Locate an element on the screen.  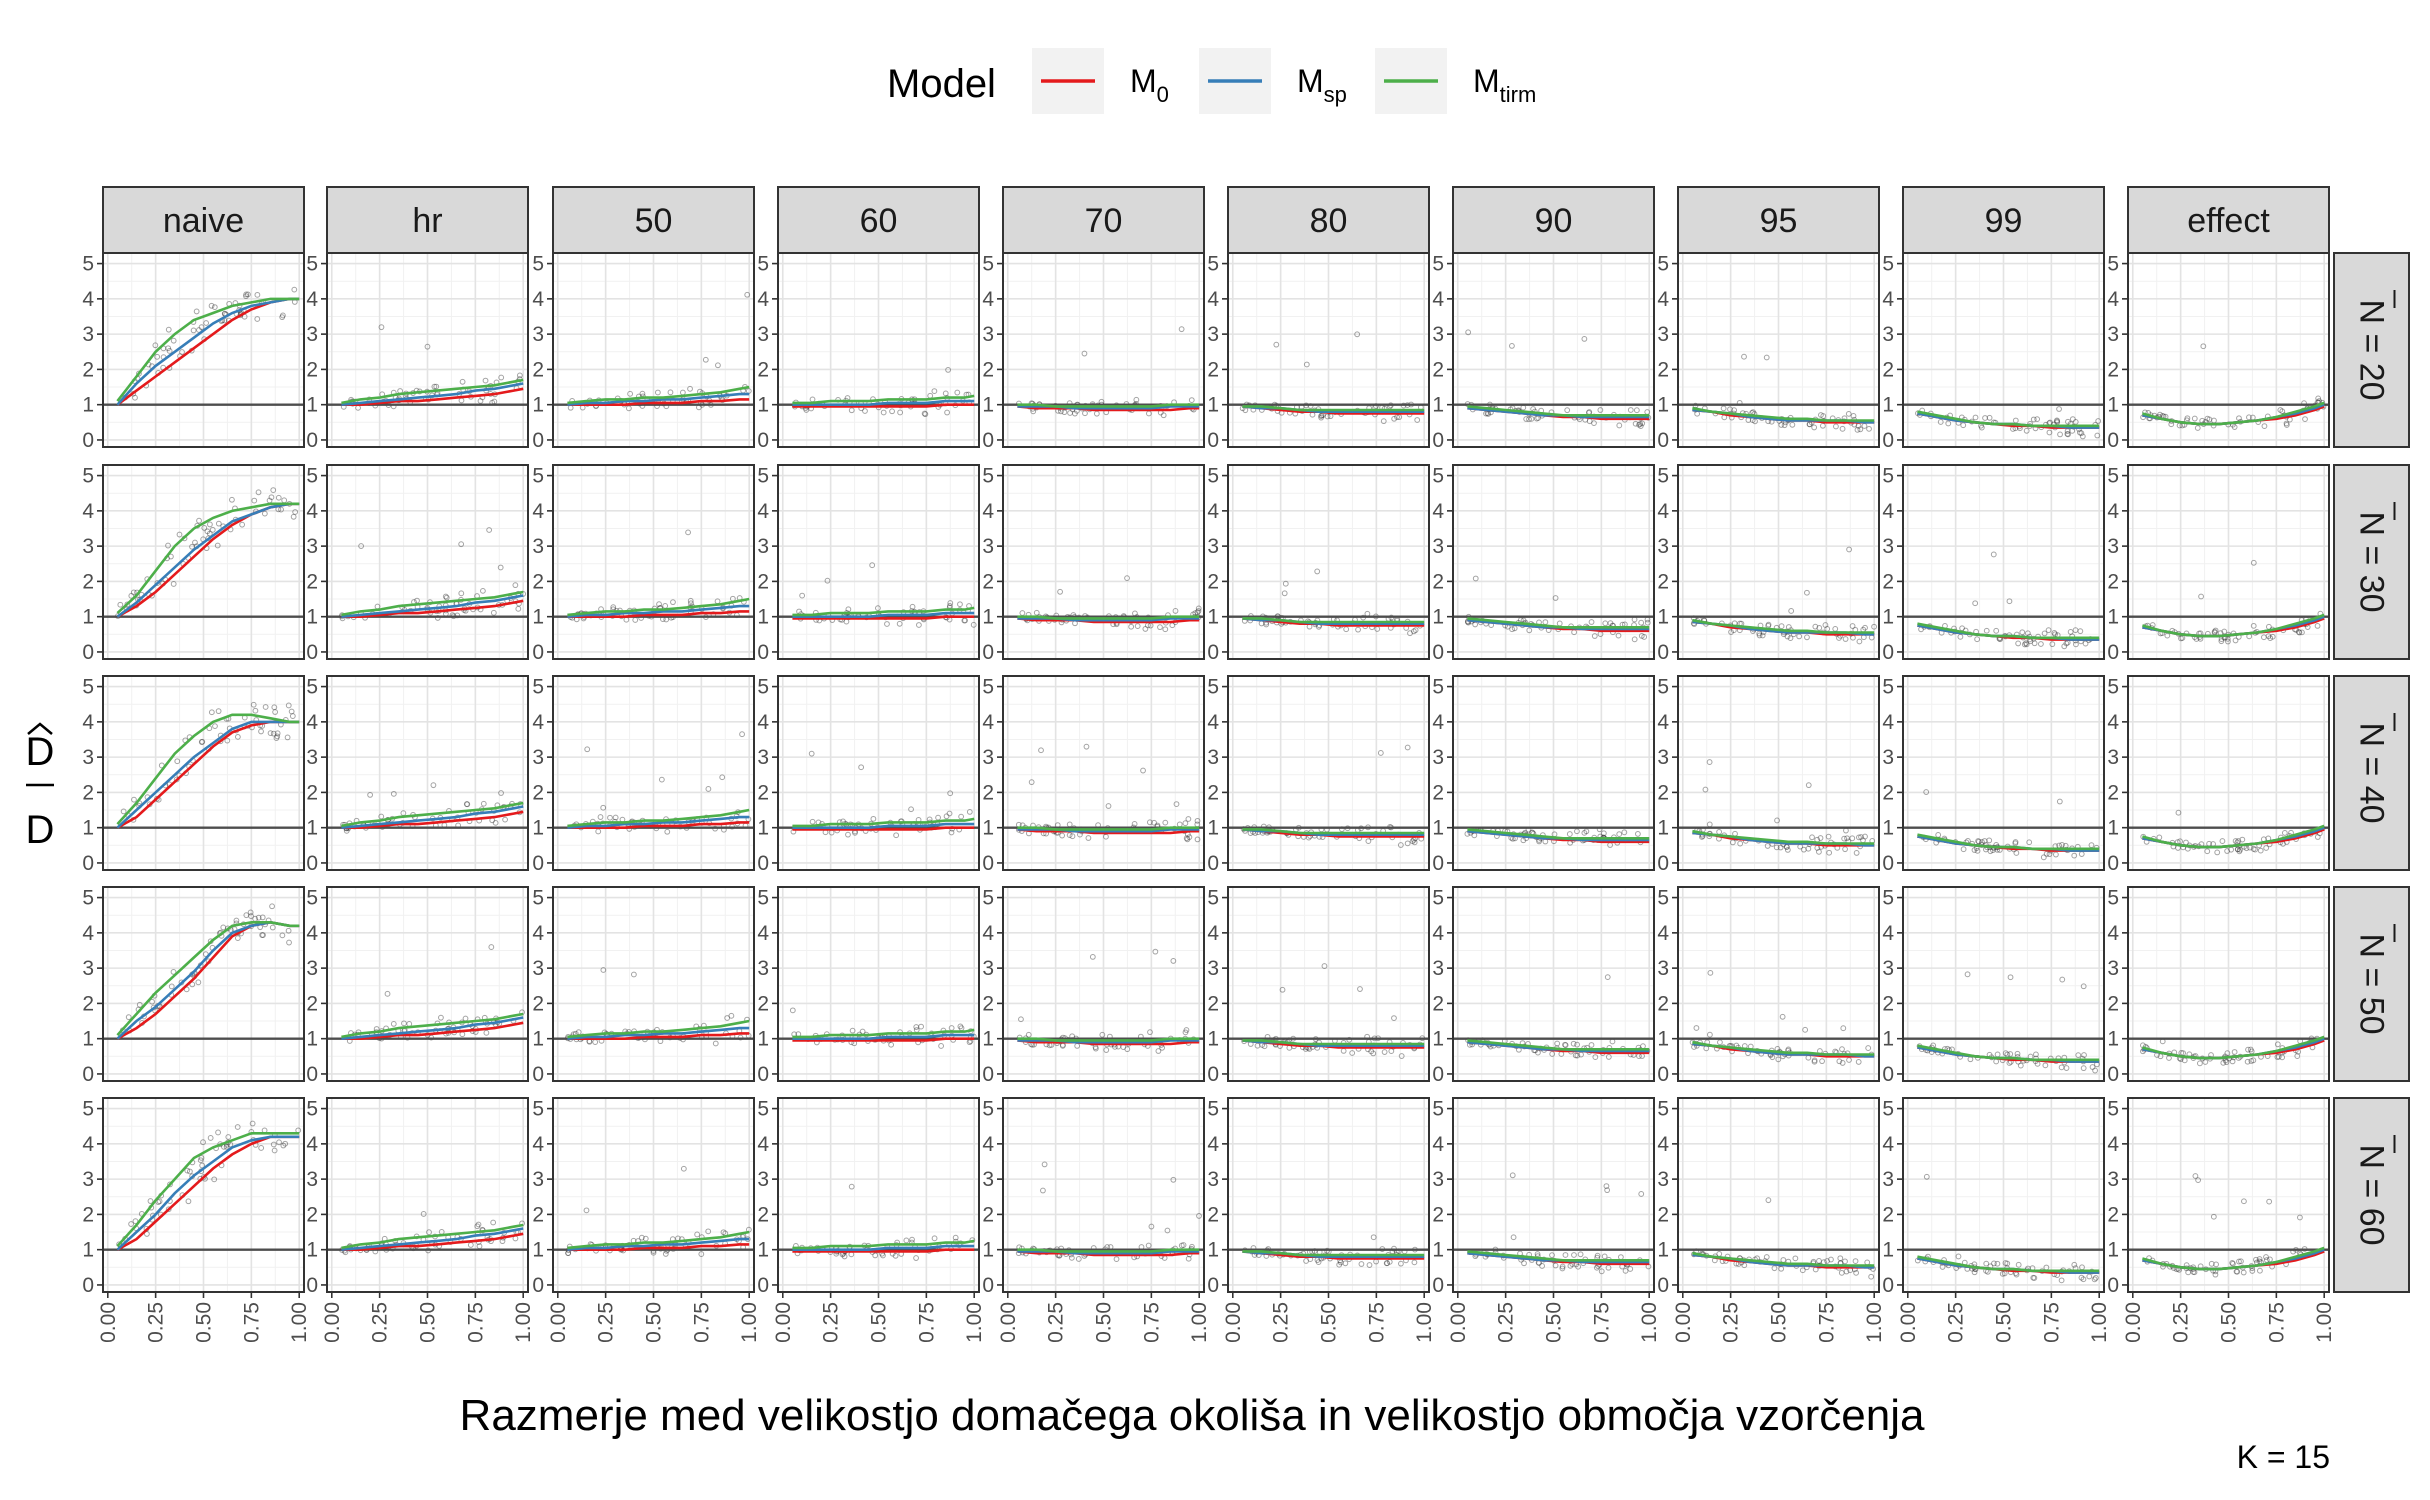
series-line-M0 is located at coordinates (432, 396).